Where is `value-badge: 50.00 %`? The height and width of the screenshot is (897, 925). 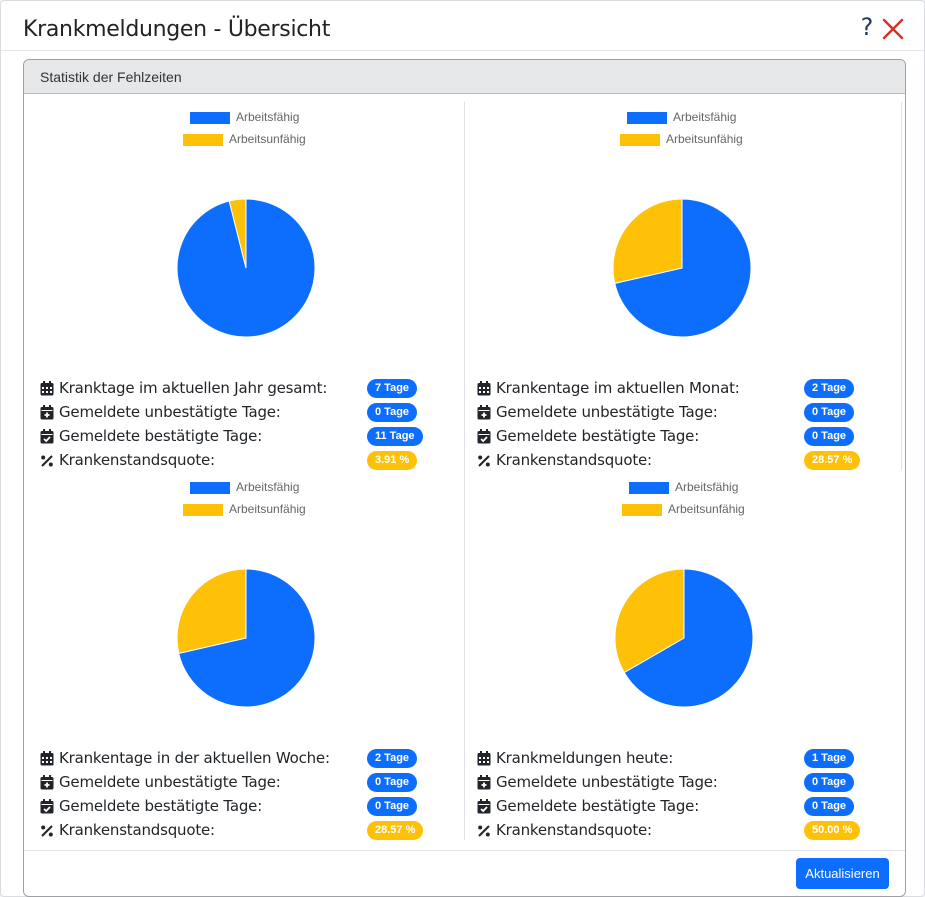
value-badge: 50.00 % is located at coordinates (832, 830).